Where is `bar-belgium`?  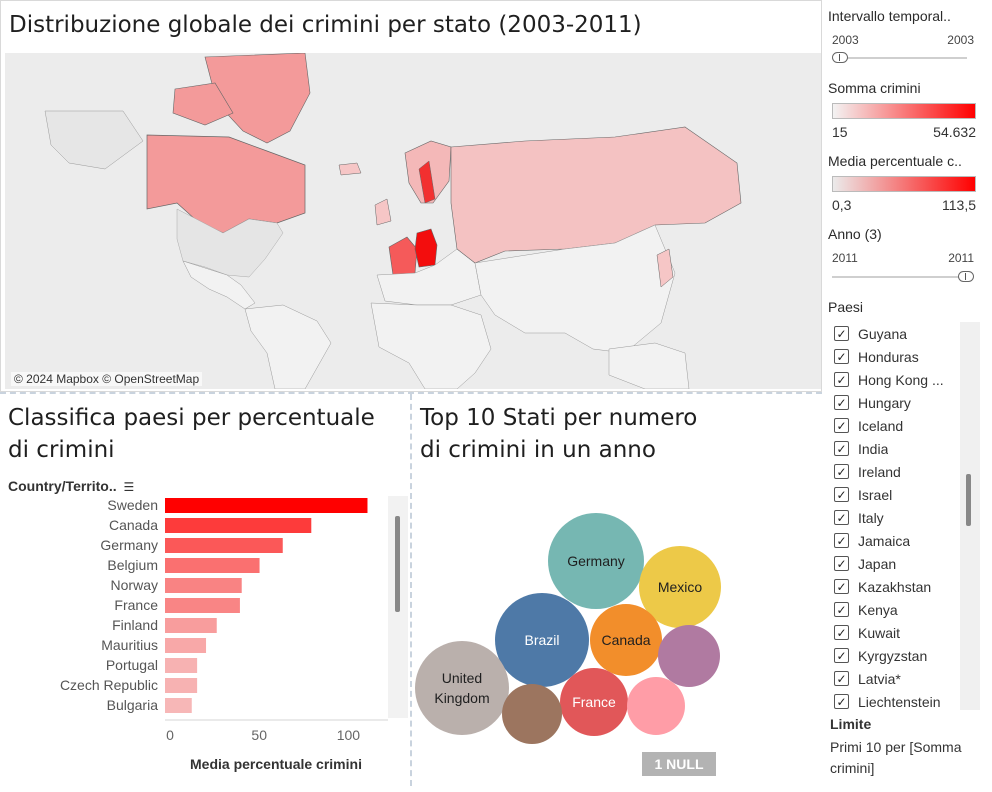 bar-belgium is located at coordinates (212, 565).